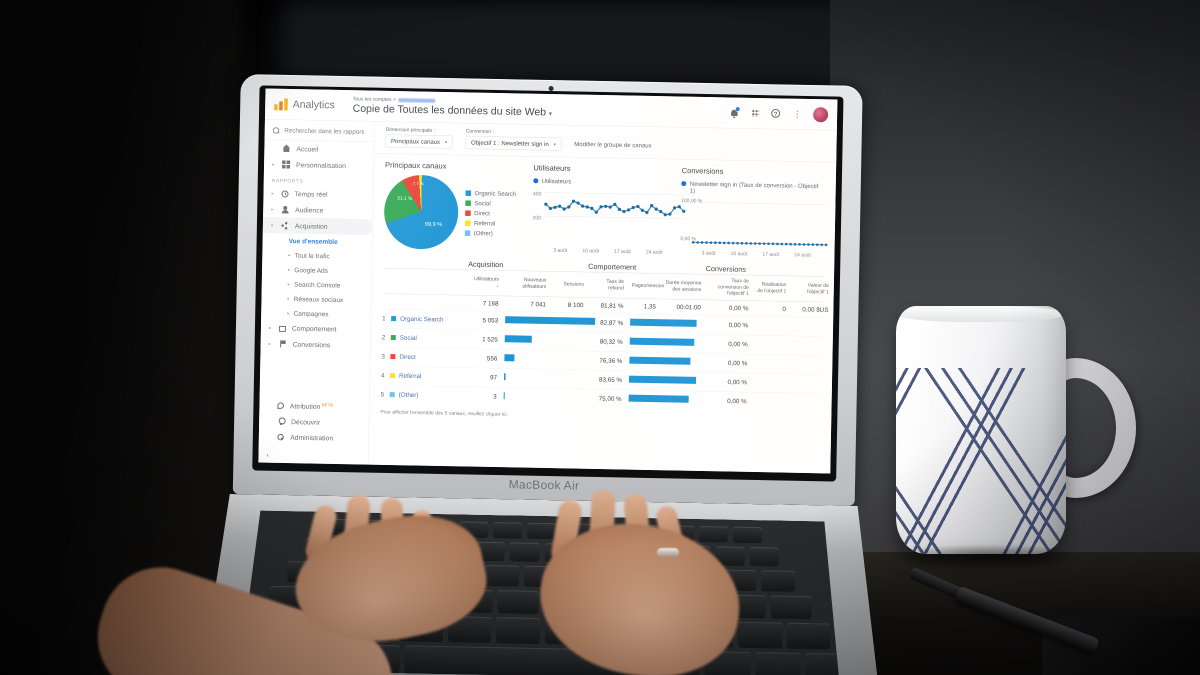  Describe the element at coordinates (267, 454) in the screenshot. I see `sidebar-collapse-button: ‹` at that location.